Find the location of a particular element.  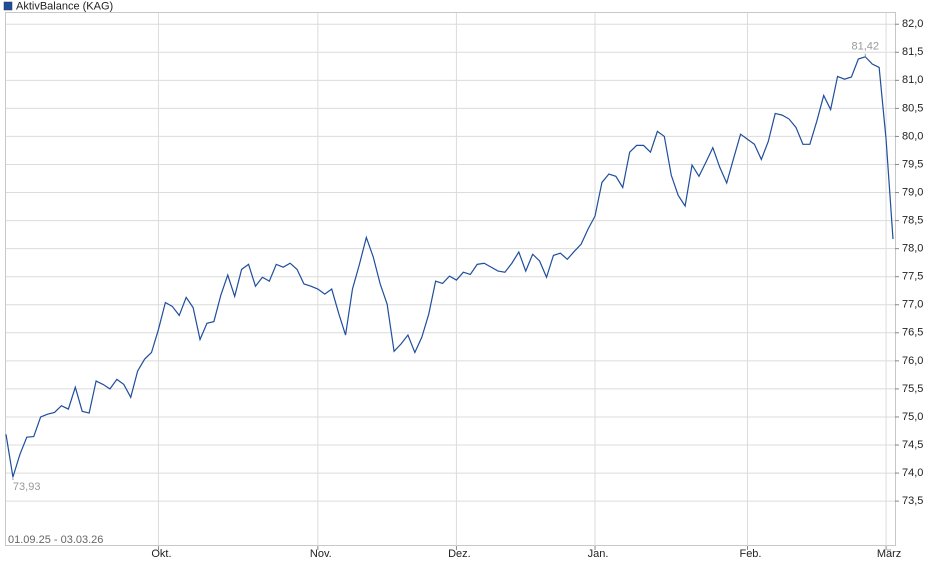

legend-label: AktivBalance (KAG) is located at coordinates (64, 6).